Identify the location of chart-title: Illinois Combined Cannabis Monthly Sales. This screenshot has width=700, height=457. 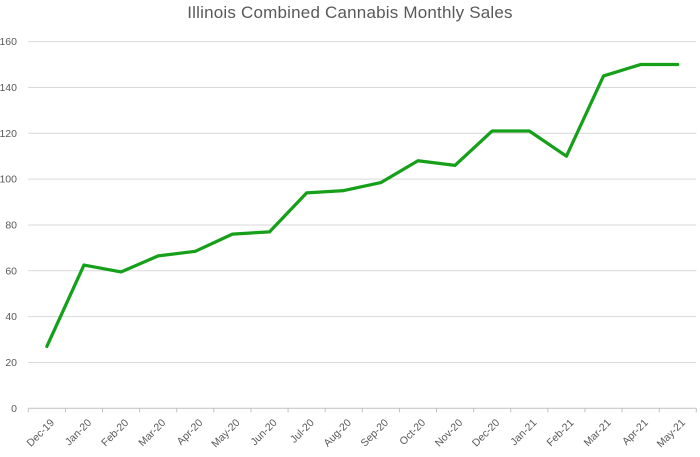
(350, 12).